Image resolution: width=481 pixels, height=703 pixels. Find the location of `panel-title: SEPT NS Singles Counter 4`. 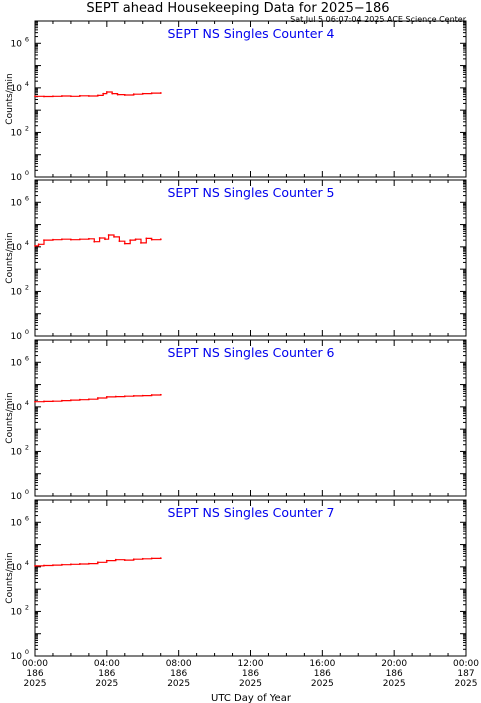

panel-title: SEPT NS Singles Counter 4 is located at coordinates (250, 33).